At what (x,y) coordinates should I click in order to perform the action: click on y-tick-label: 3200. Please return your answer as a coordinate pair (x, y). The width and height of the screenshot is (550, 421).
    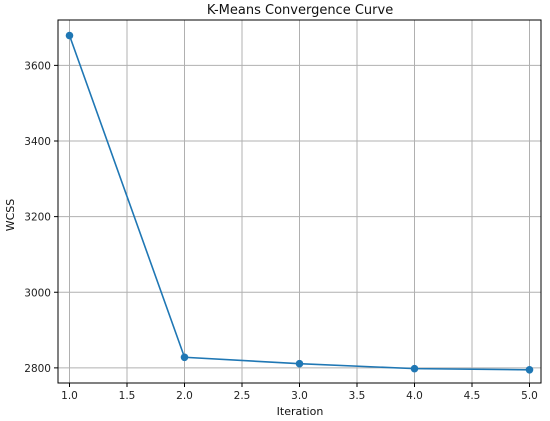
    Looking at the image, I should click on (37, 218).